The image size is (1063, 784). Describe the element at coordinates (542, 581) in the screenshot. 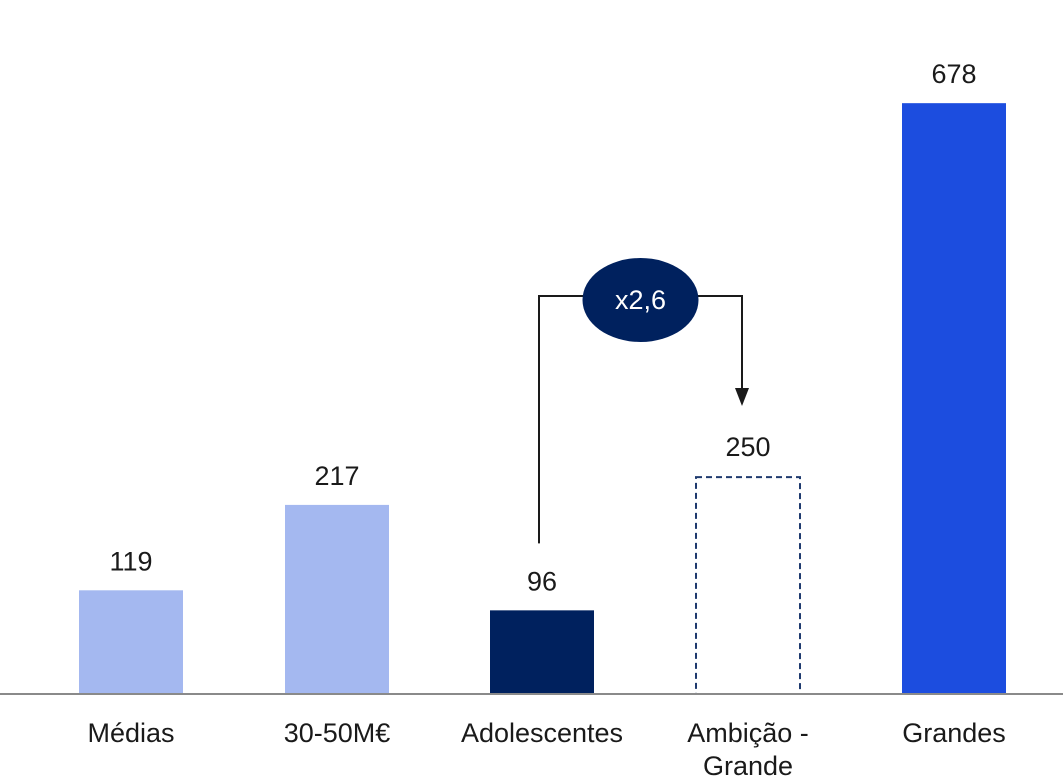

I see `value-label-2: 96` at that location.